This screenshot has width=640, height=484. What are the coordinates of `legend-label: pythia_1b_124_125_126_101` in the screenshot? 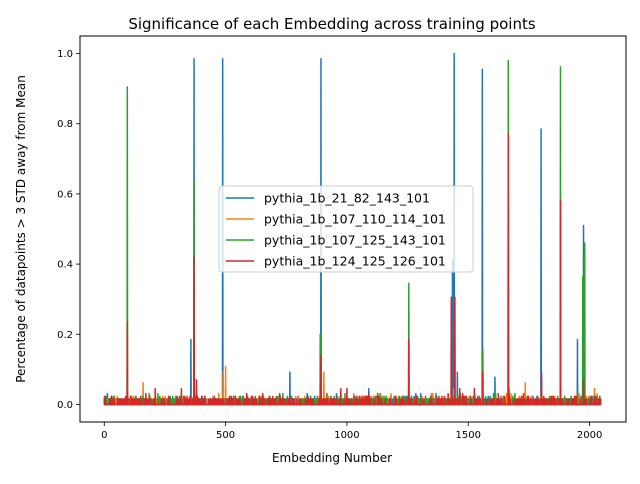 It's located at (355, 261).